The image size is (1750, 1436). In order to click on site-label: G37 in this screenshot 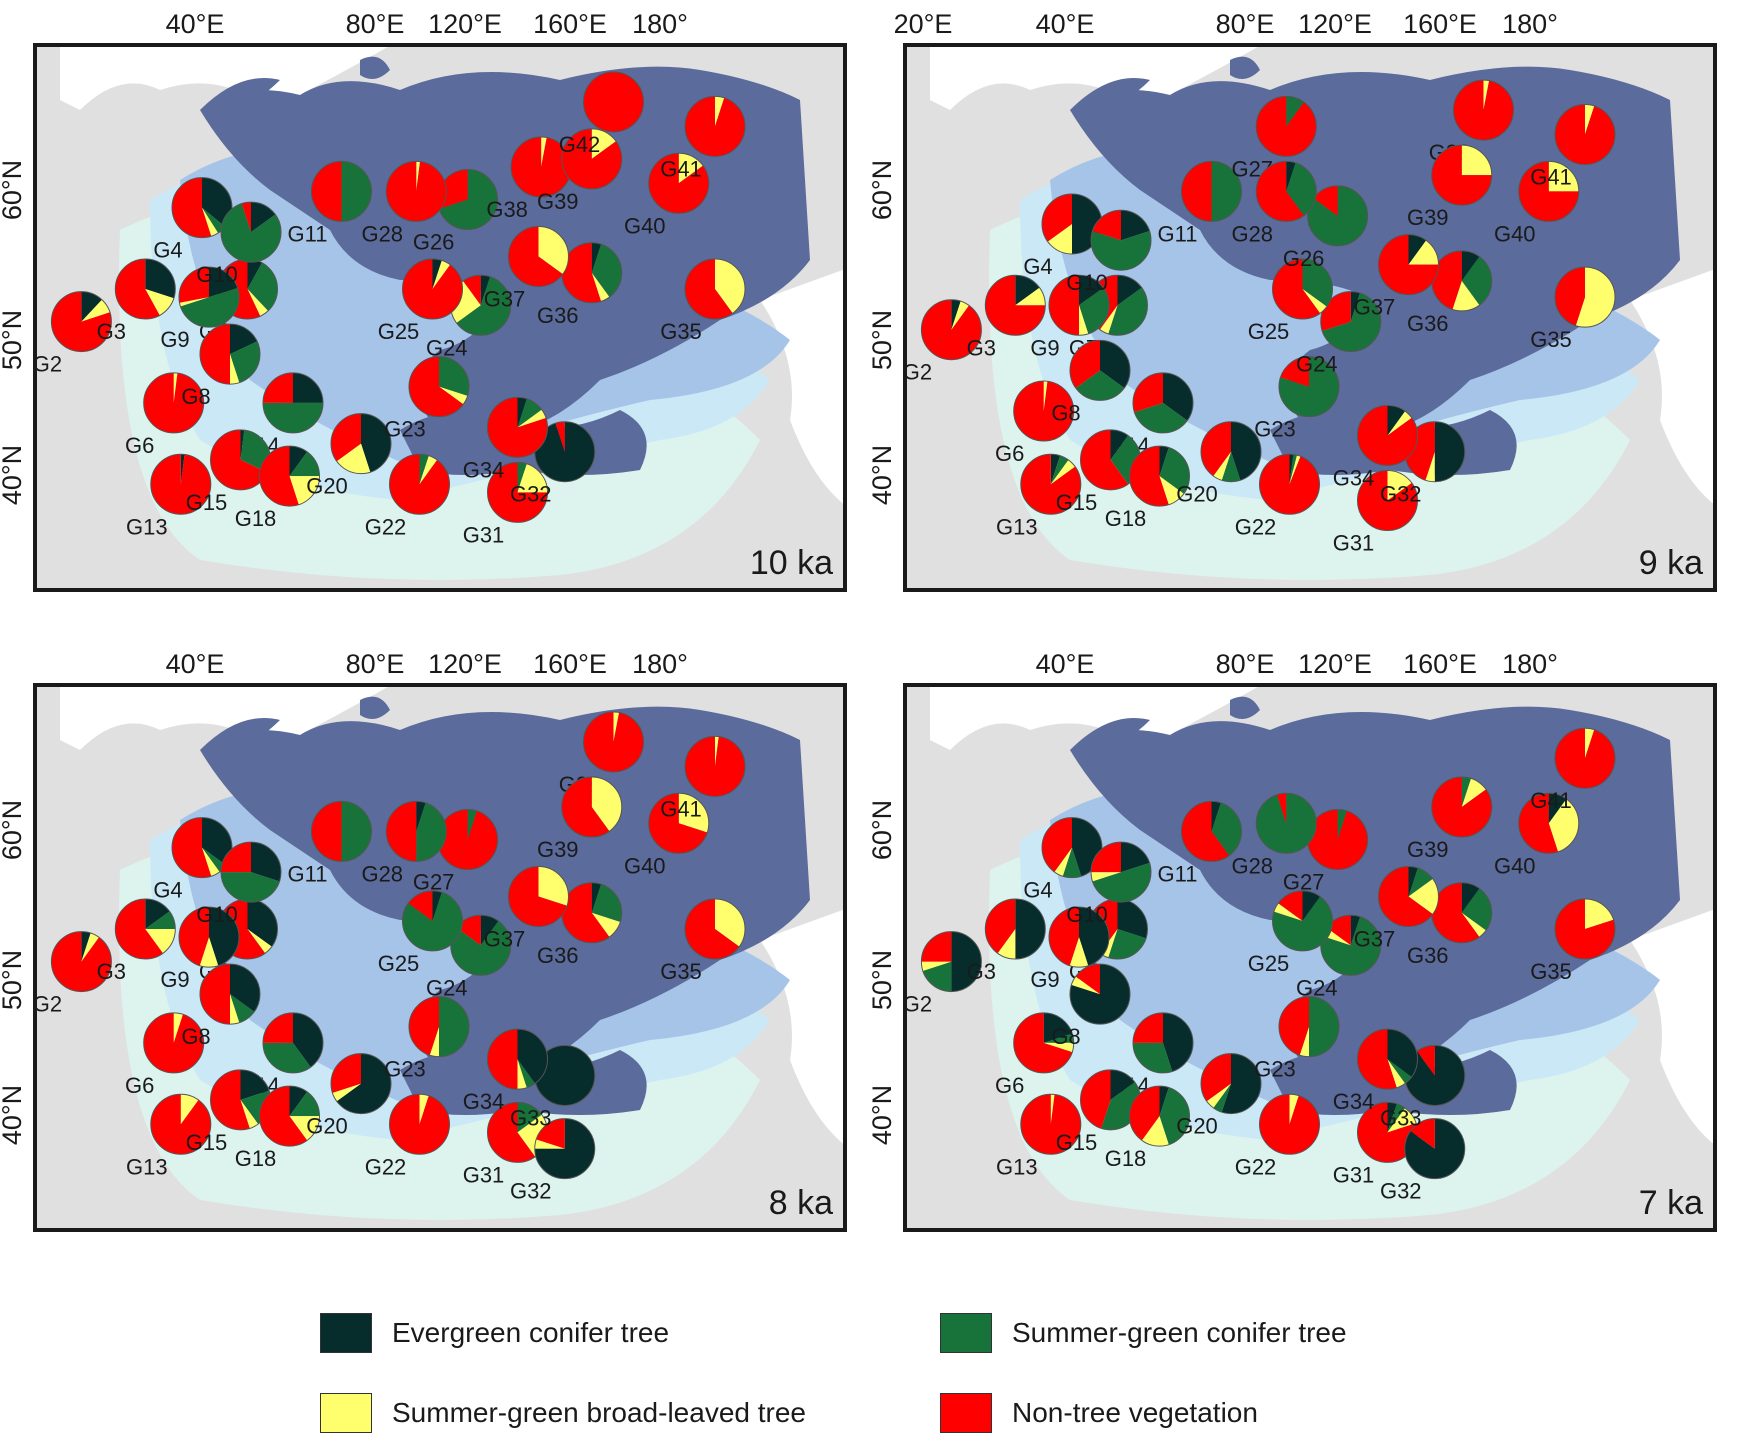, I will do `click(1375, 307)`.